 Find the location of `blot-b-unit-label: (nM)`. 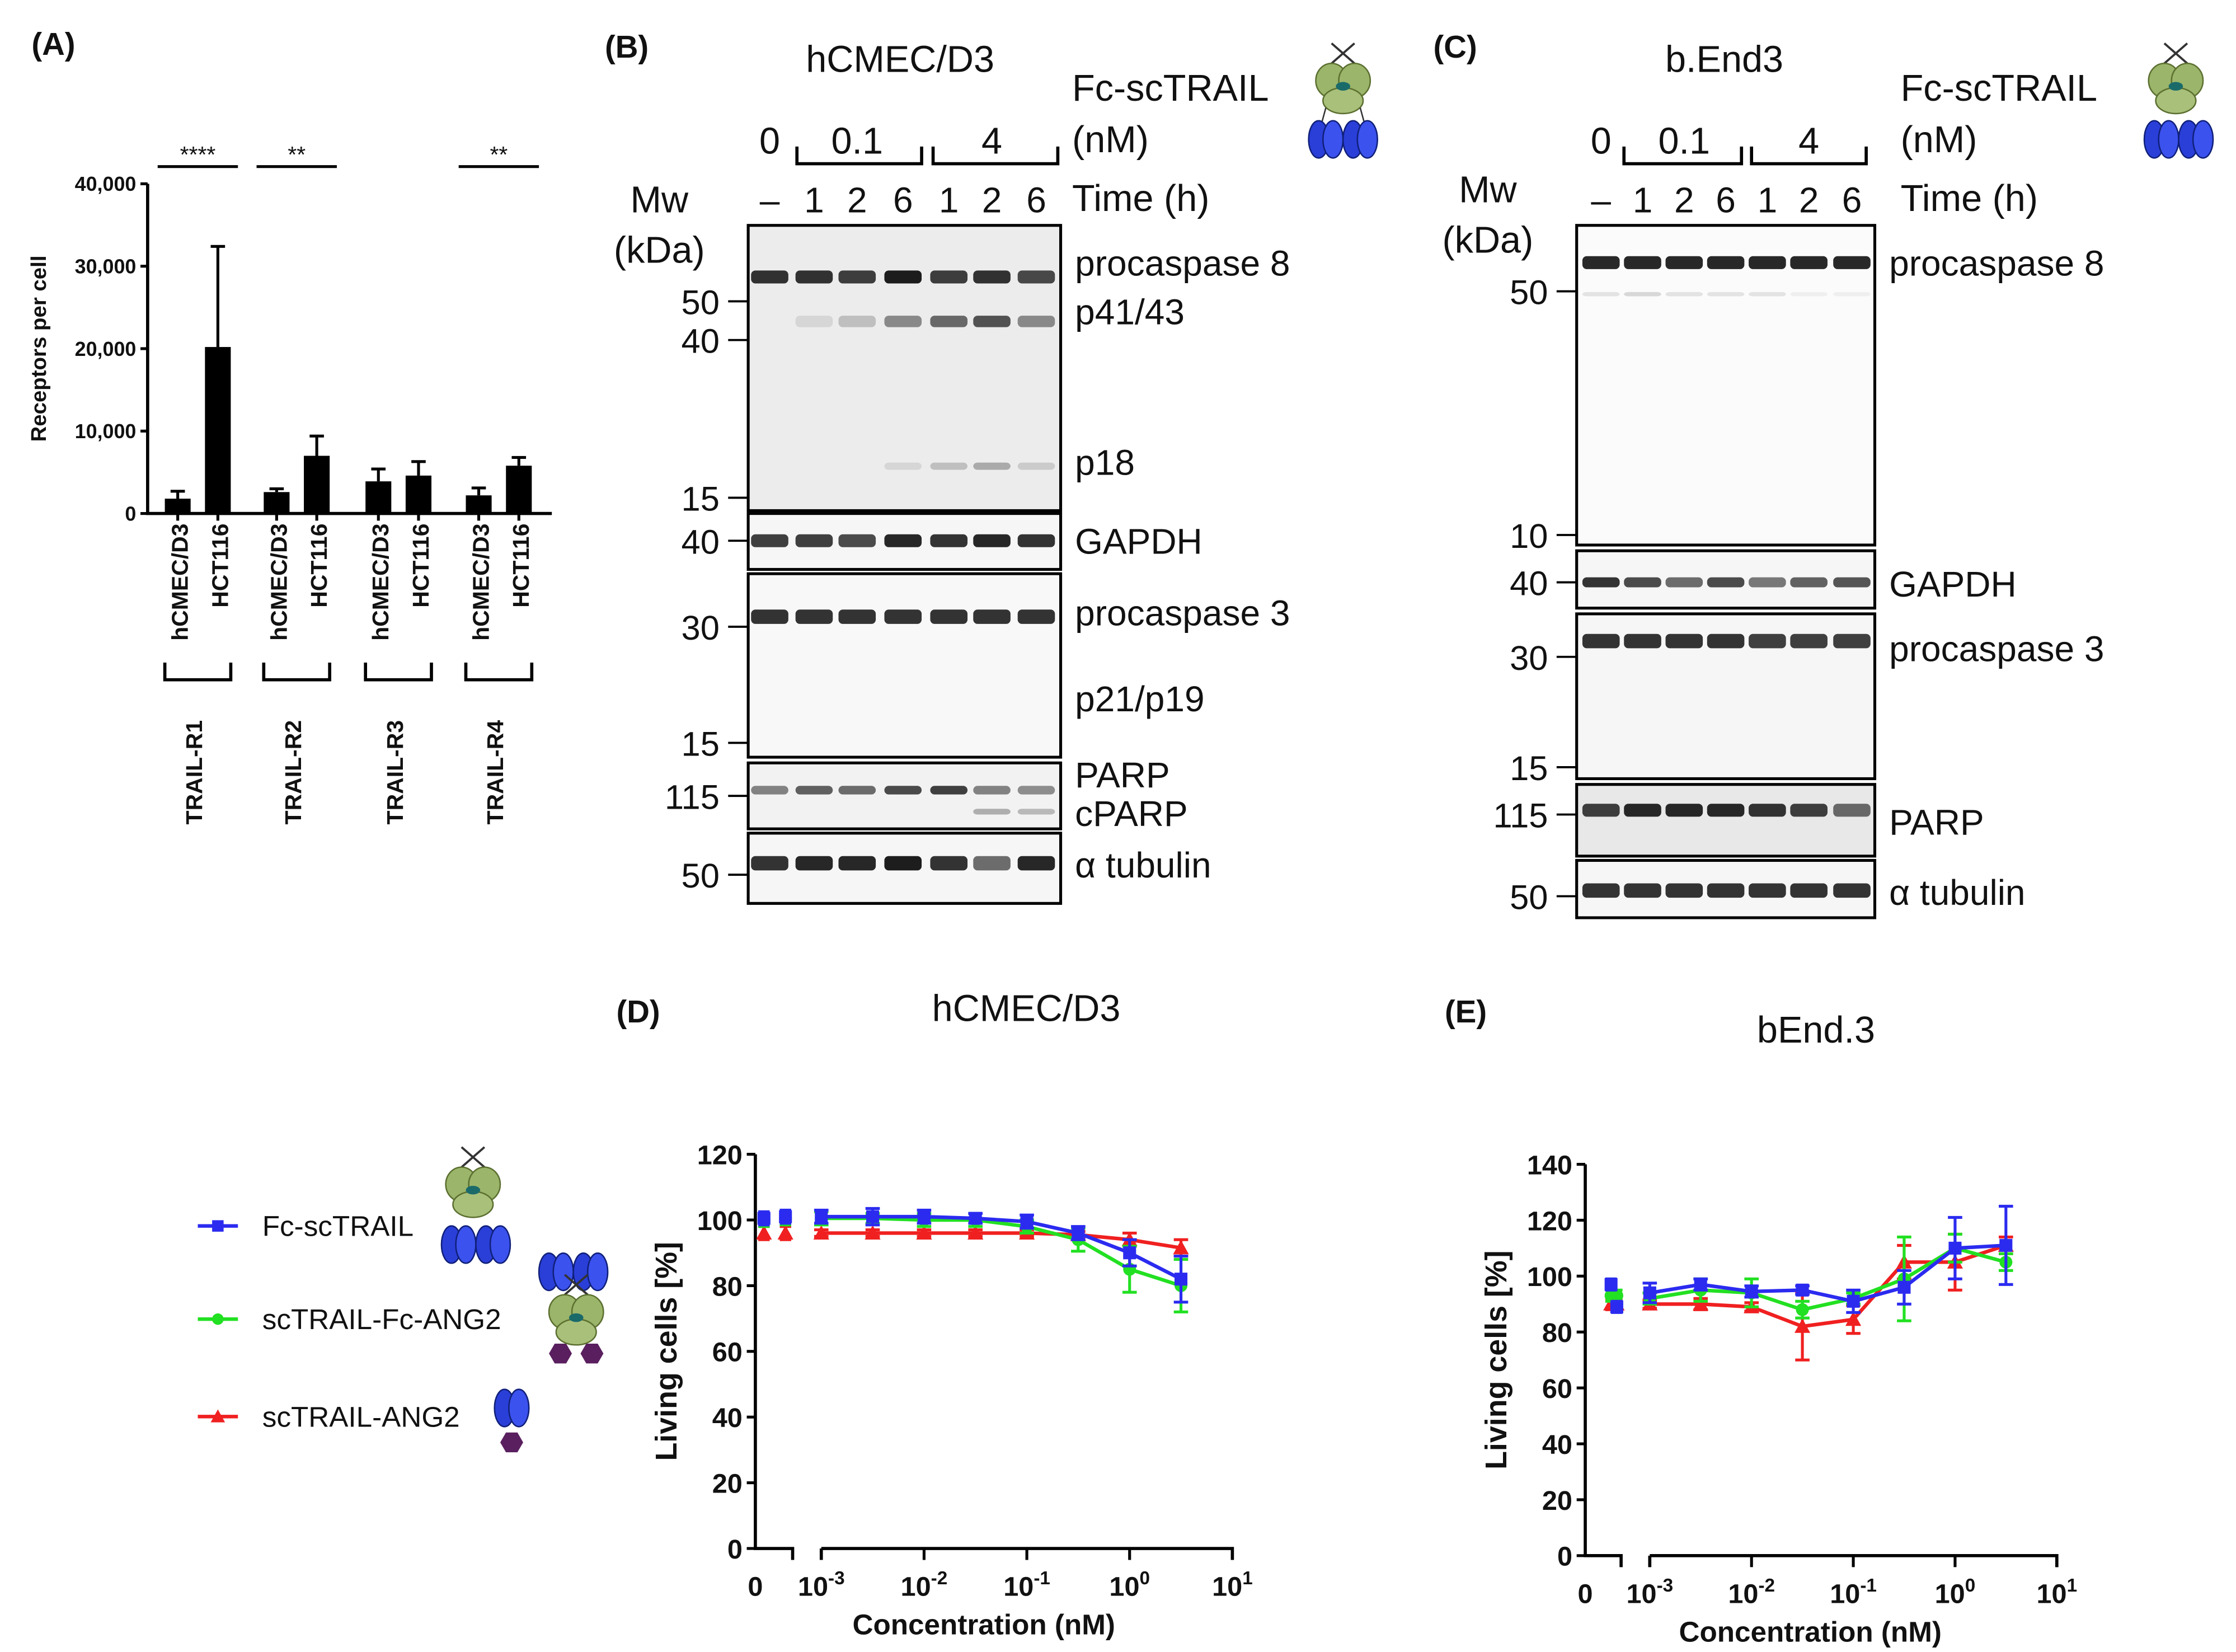

blot-b-unit-label: (nM) is located at coordinates (1110, 140).